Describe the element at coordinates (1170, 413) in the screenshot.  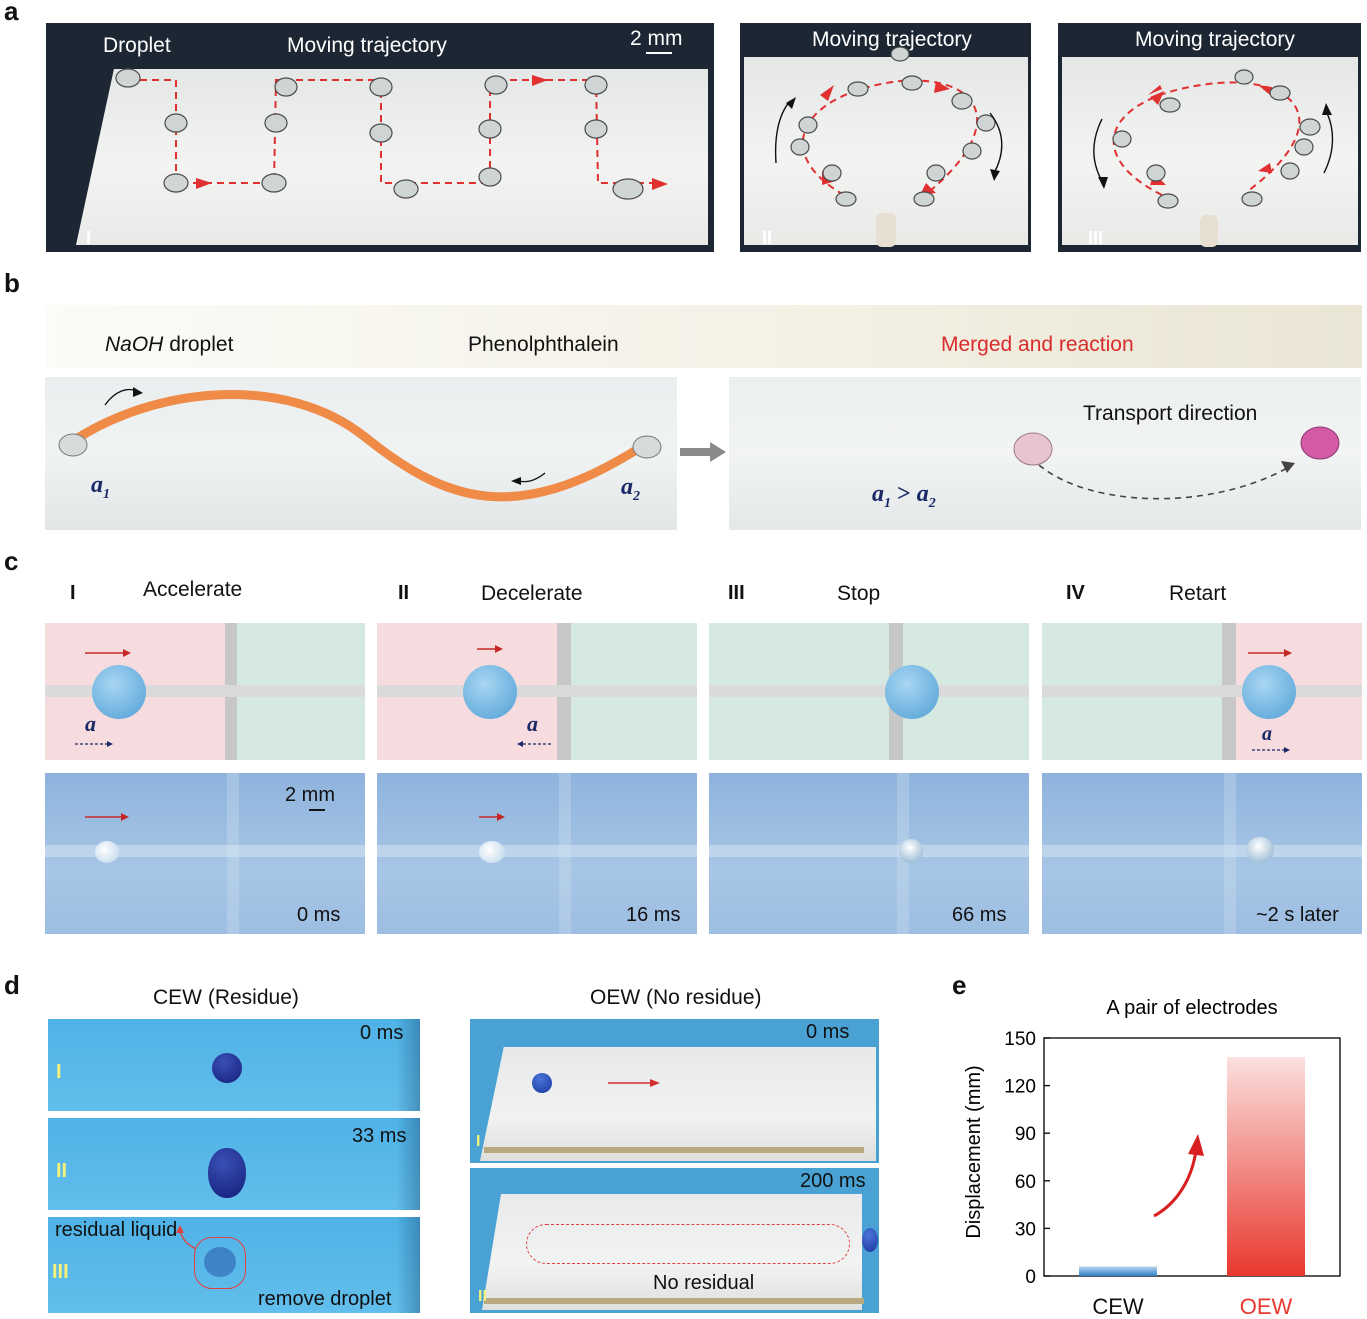
I see `transport-direction-label: Transport direction` at that location.